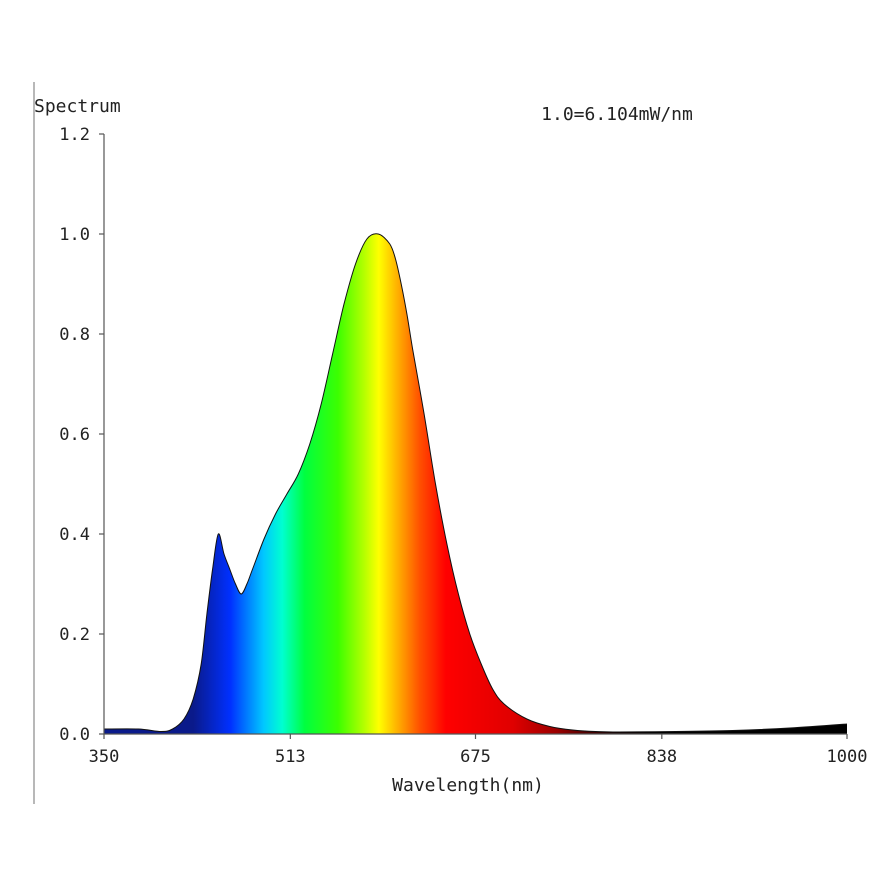  What do you see at coordinates (104, 757) in the screenshot?
I see `x-tick-label: 350` at bounding box center [104, 757].